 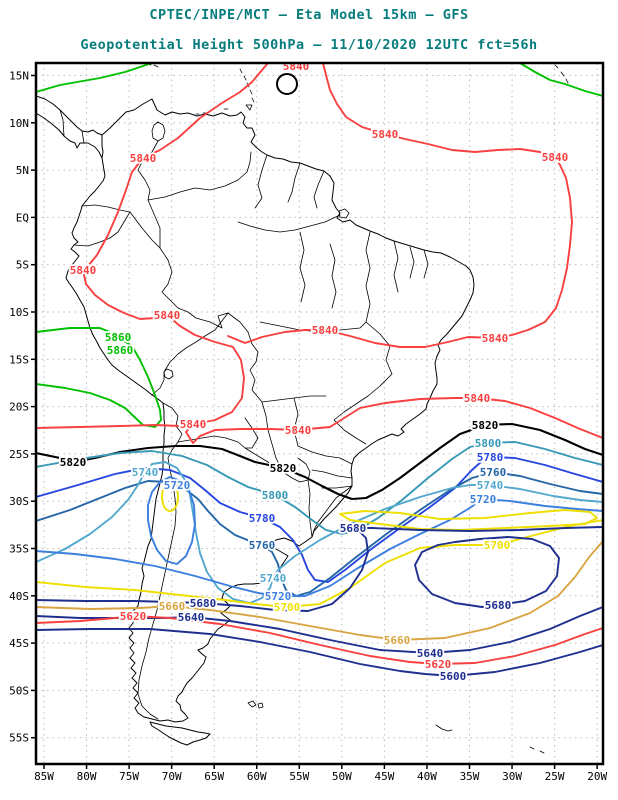 What do you see at coordinates (427, 776) in the screenshot?
I see `x-tick-label-40W: 40W` at bounding box center [427, 776].